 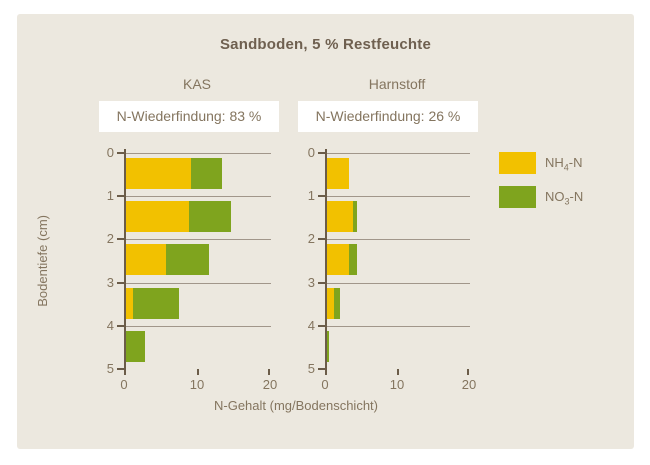 What do you see at coordinates (388, 116) in the screenshot?
I see `recovery-annotation-harnstoff: N-Wiederfindung: 26 %` at bounding box center [388, 116].